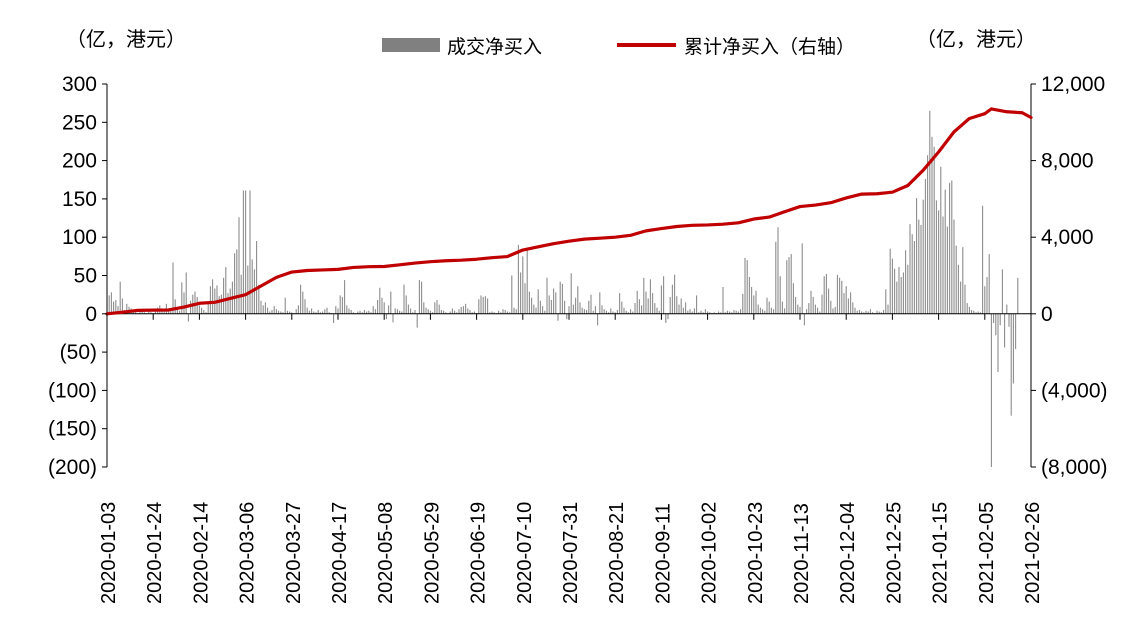 This screenshot has width=1140, height=618. I want to click on x-tick-label: 2020-11-13, so click(802, 553).